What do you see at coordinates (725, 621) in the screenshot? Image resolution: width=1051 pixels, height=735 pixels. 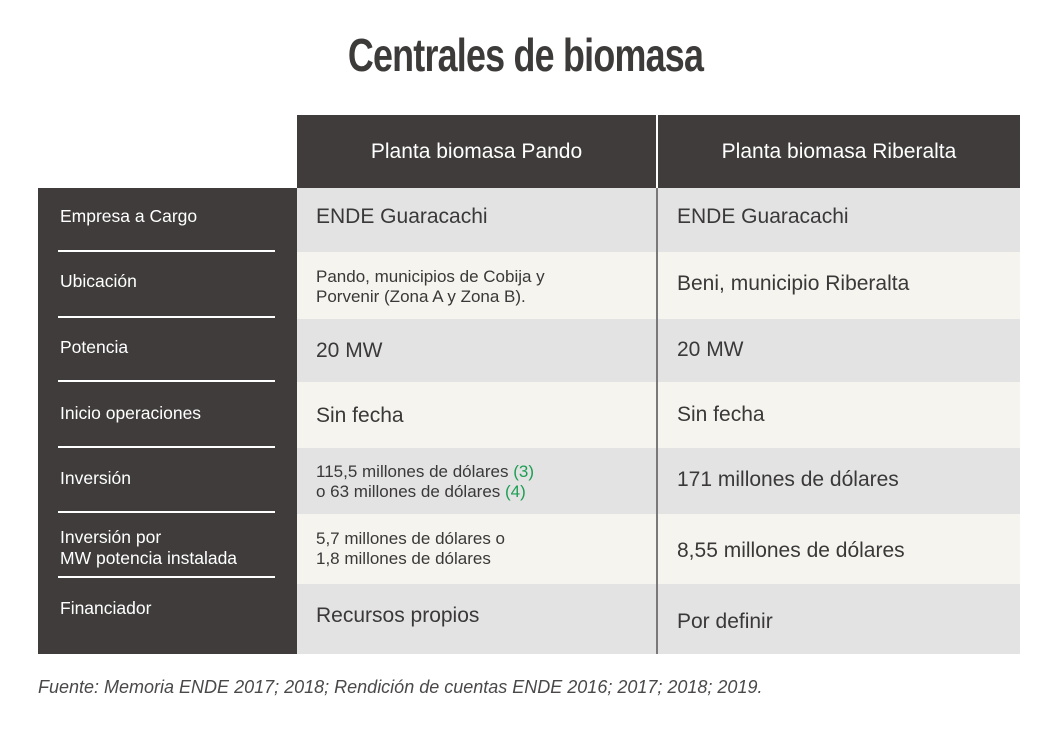 I see `cell-riberalta-financiador: Por definir` at bounding box center [725, 621].